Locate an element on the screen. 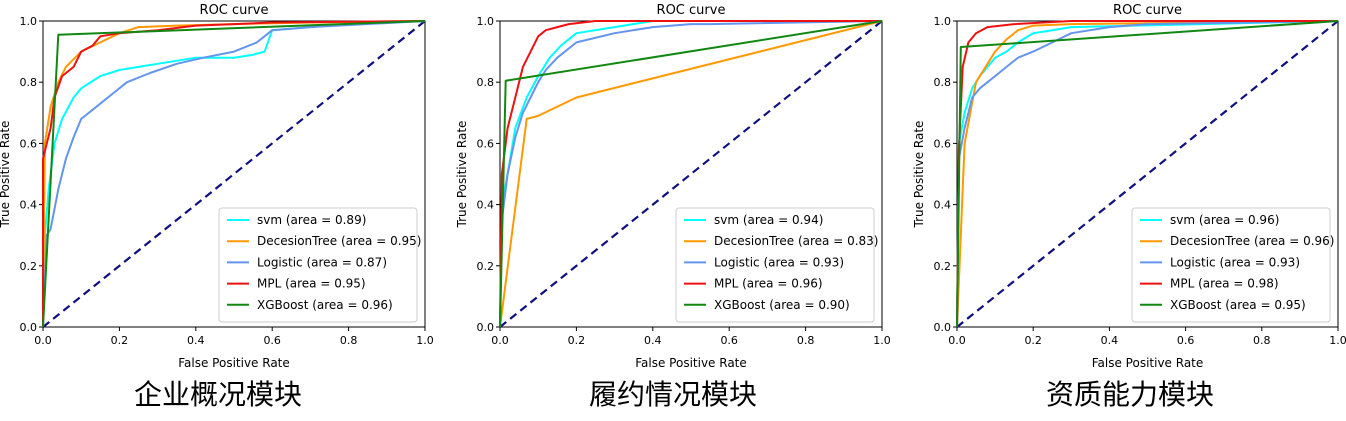 This screenshot has height=421, width=1346. legend-entry: svm (area = 0.89) is located at coordinates (311, 220).